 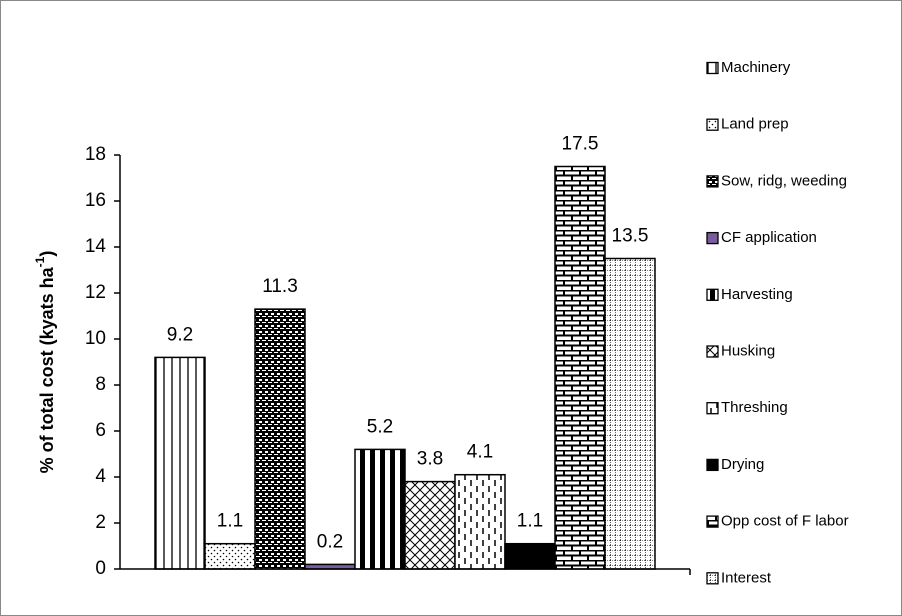 What do you see at coordinates (756, 67) in the screenshot?
I see `legend-label: Machinery` at bounding box center [756, 67].